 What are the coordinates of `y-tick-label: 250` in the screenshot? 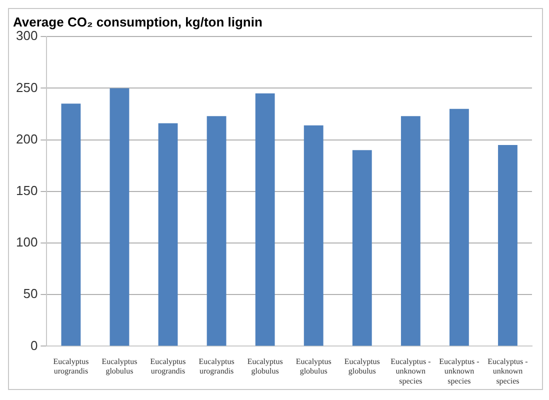 It's located at (27, 87).